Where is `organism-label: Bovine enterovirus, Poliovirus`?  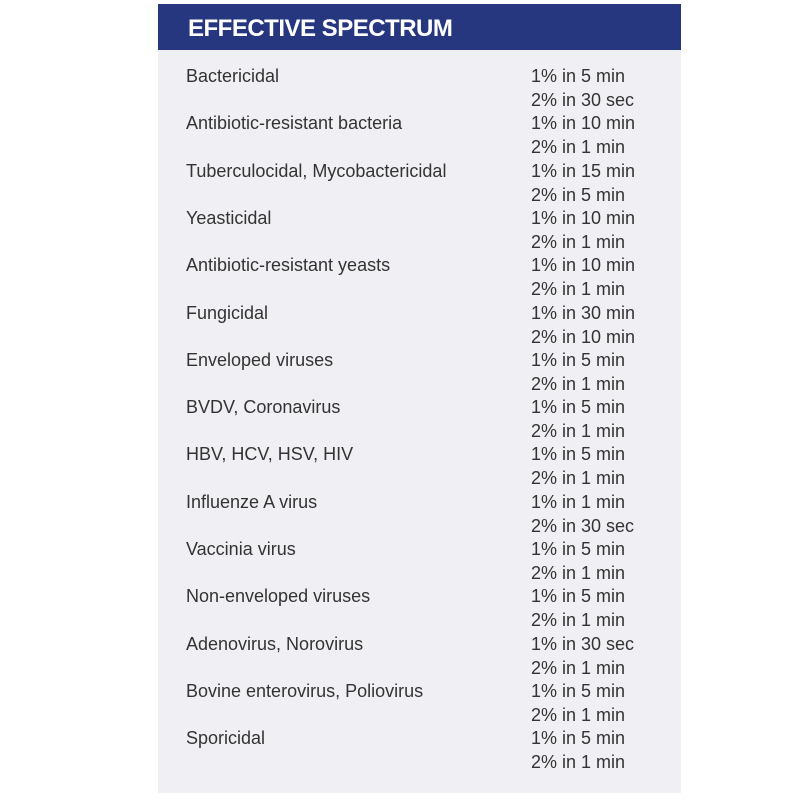 organism-label: Bovine enterovirus, Poliovirus is located at coordinates (305, 690).